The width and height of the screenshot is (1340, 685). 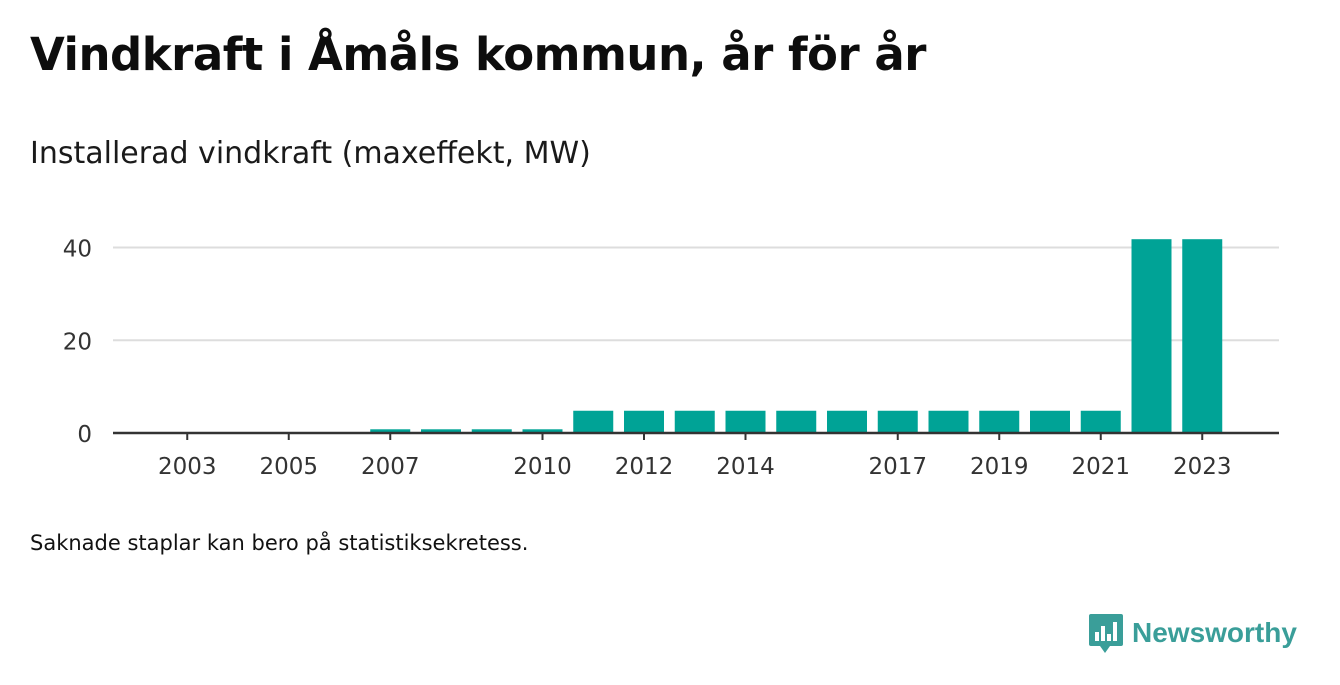 I want to click on x-tick-label: 2023, so click(x=1202, y=467).